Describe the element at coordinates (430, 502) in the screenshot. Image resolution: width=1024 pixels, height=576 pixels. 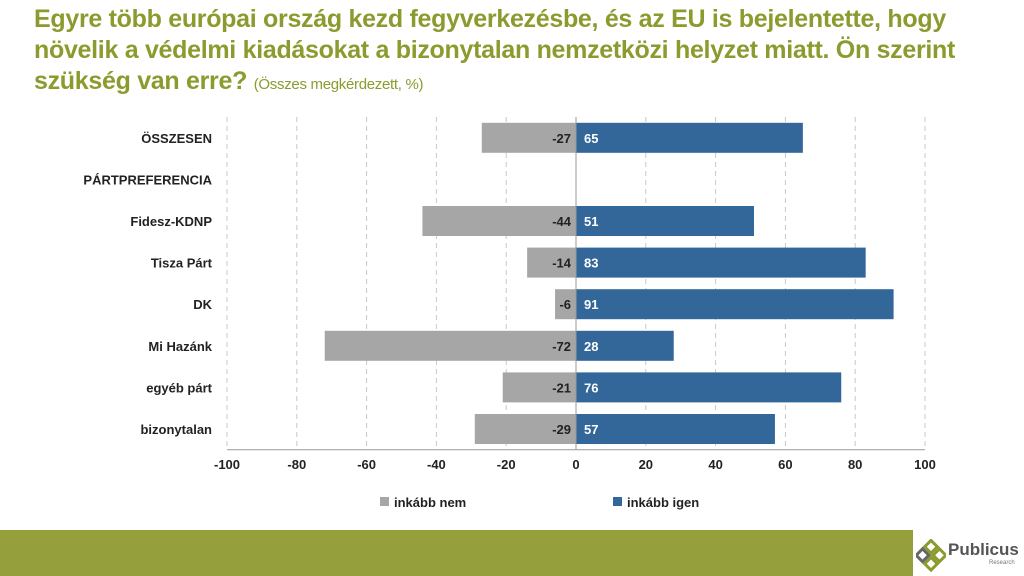
I see `legend-label: inkább nem` at that location.